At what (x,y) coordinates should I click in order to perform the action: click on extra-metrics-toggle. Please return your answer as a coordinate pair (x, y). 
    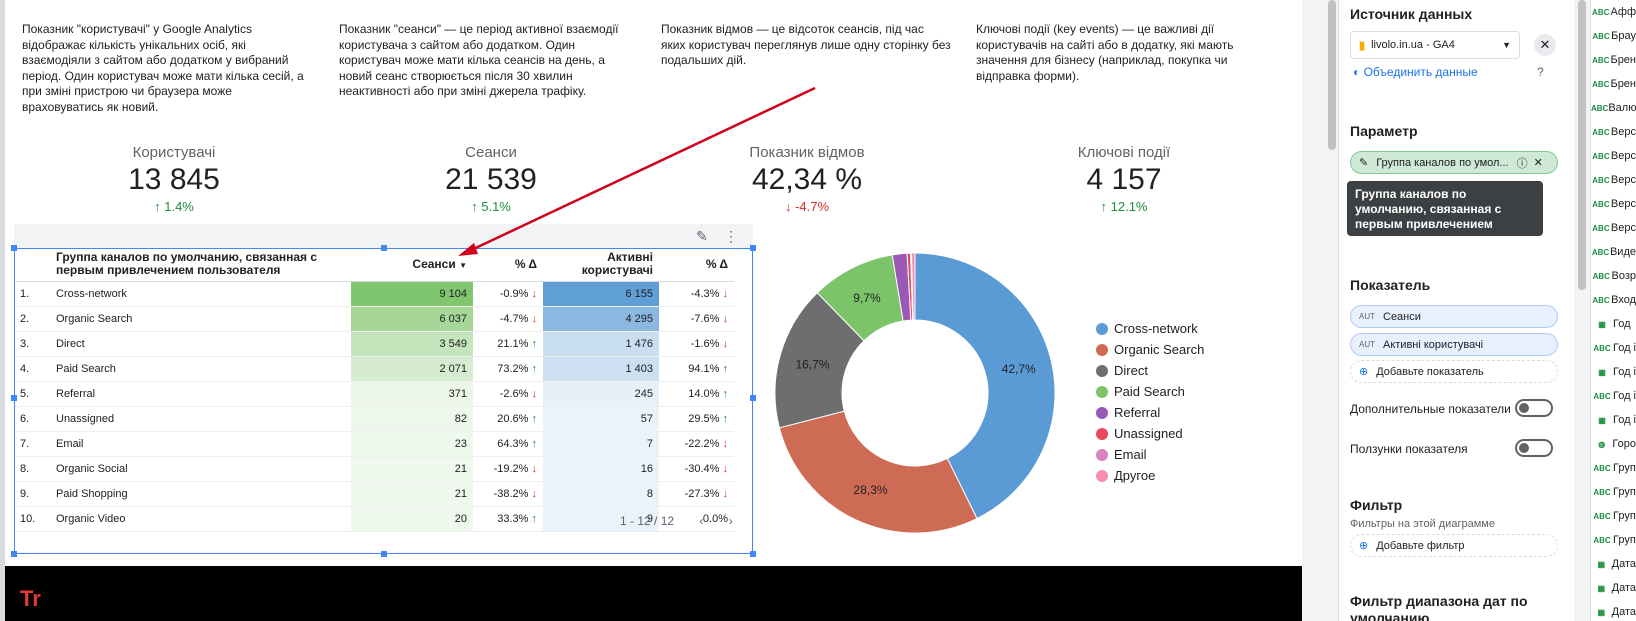
    Looking at the image, I should click on (1534, 408).